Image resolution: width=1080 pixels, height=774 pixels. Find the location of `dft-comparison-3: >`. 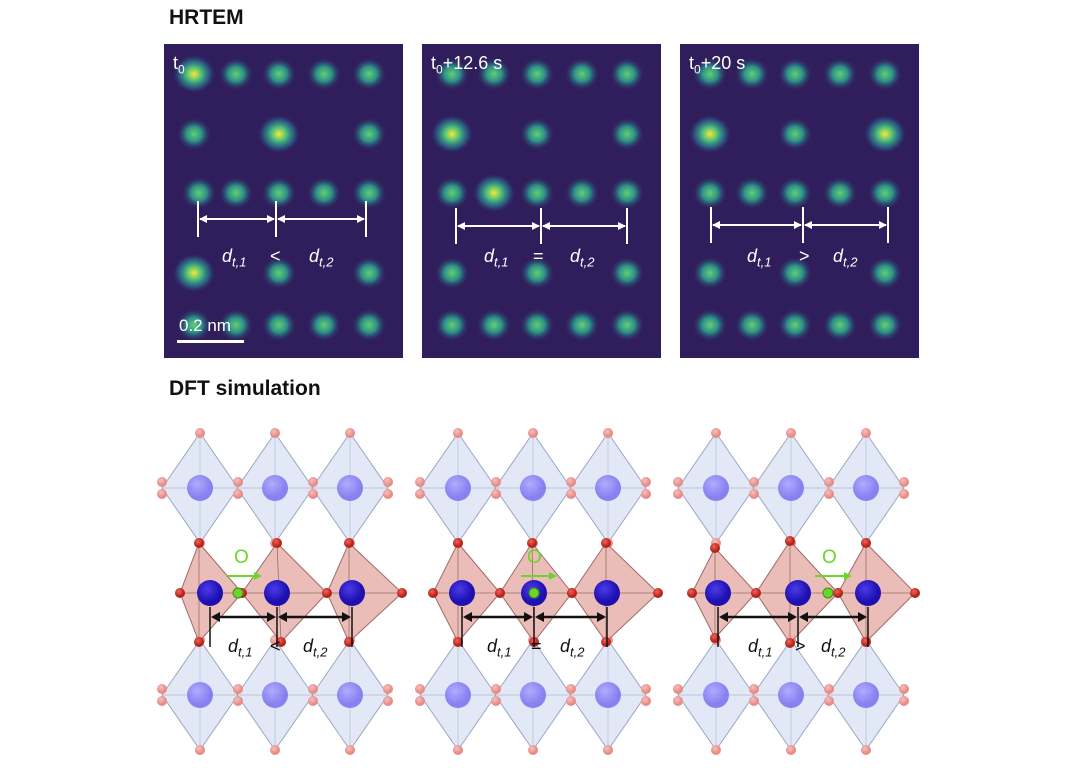

dft-comparison-3: > is located at coordinates (800, 646).